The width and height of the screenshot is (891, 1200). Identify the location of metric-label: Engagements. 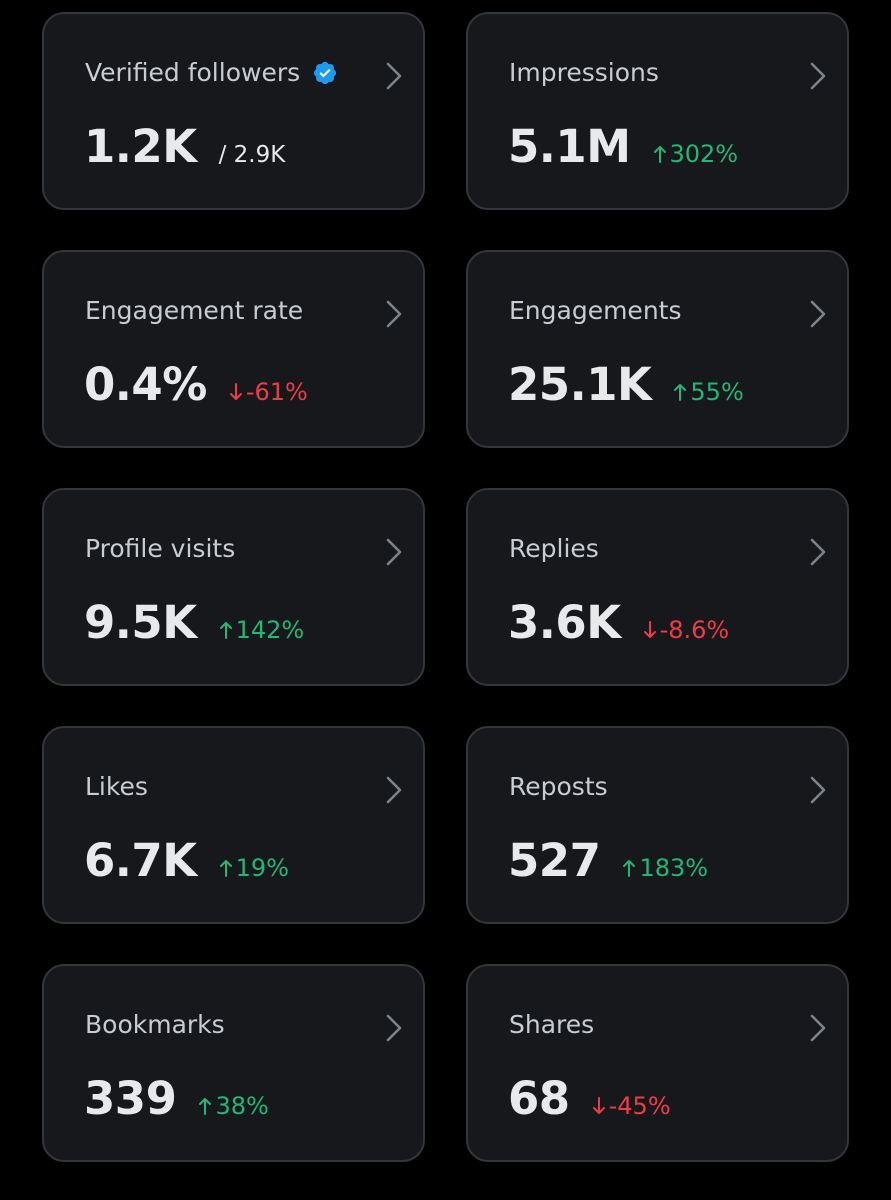
(595, 310).